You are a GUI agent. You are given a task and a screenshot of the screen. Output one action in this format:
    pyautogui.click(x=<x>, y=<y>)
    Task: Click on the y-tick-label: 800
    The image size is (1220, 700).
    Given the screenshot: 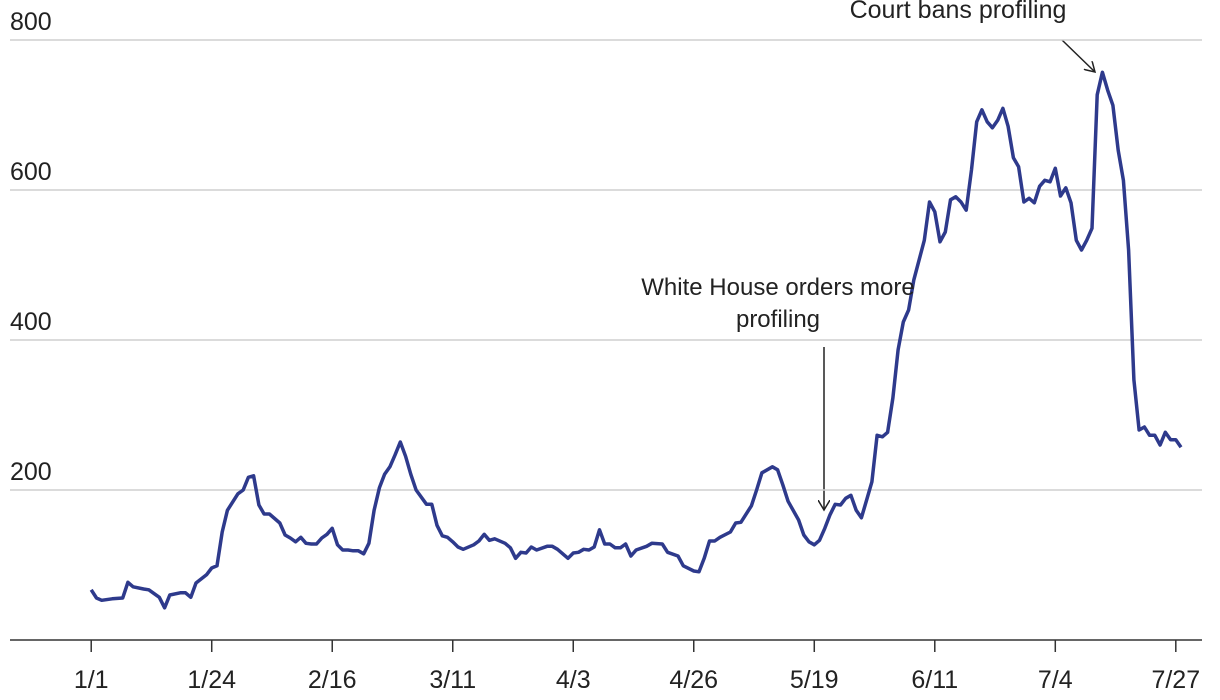 What is the action you would take?
    pyautogui.click(x=31, y=22)
    